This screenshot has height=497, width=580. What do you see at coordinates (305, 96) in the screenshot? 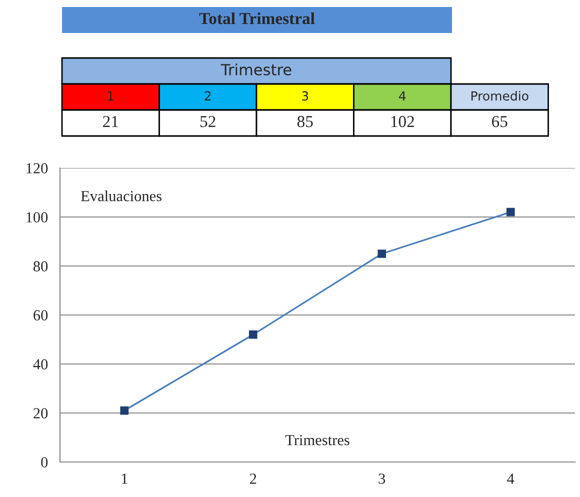
I see `category-label: 3` at bounding box center [305, 96].